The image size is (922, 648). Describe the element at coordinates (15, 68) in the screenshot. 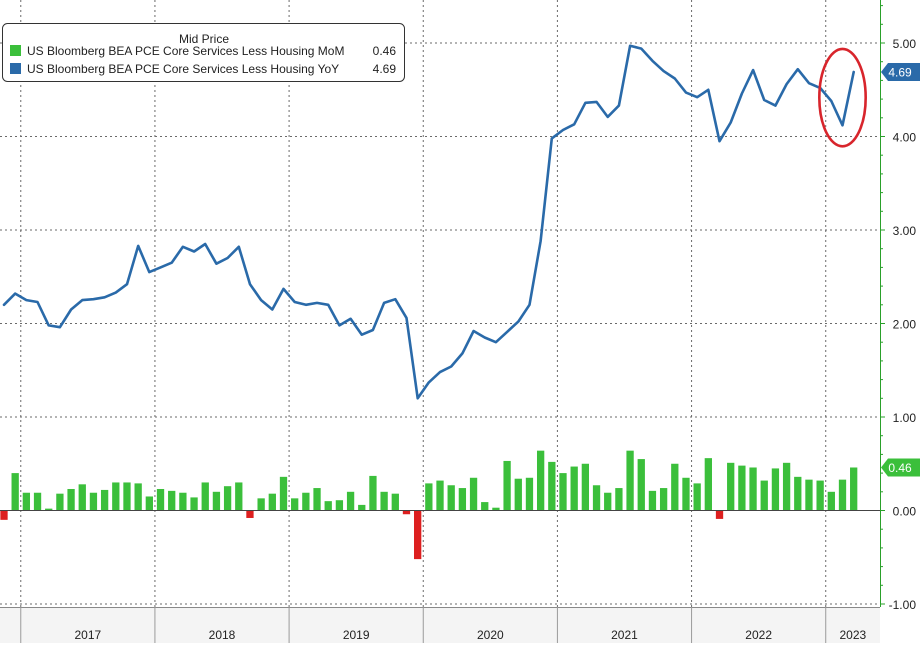

I see `legend-swatch-yoy` at that location.